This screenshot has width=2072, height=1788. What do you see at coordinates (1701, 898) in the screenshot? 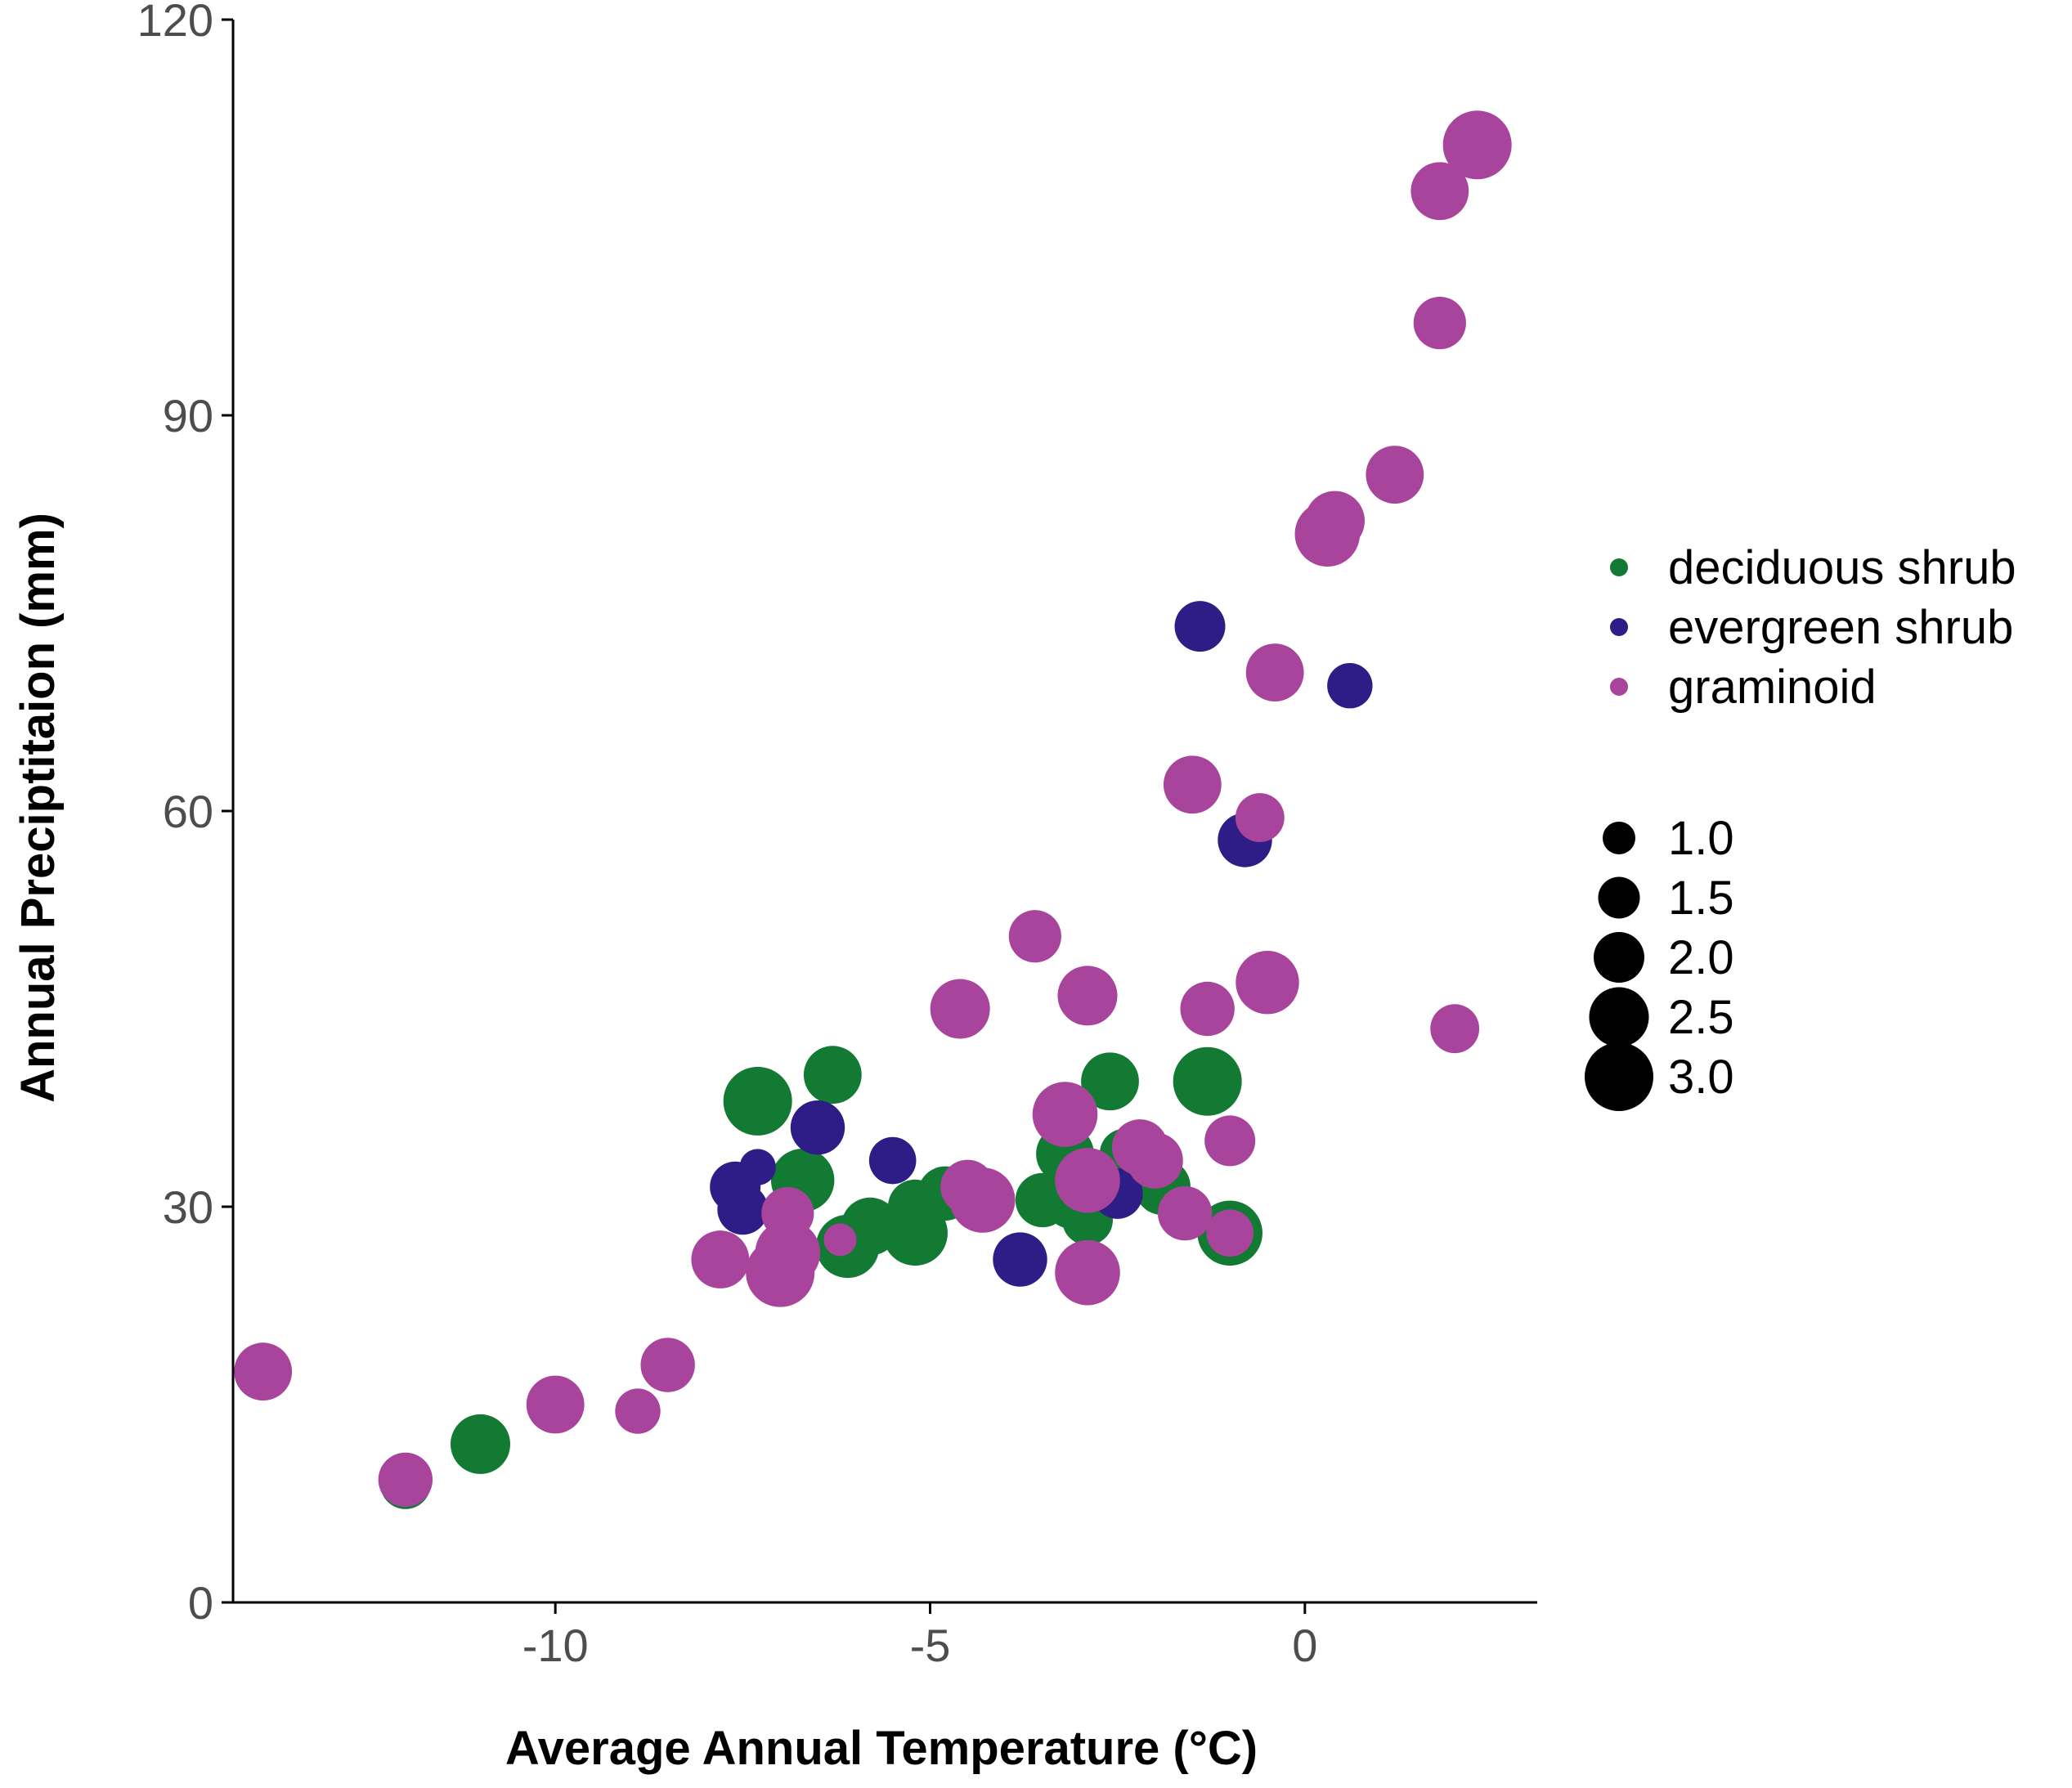
I see `size-legend-label: 1.5` at bounding box center [1701, 898].